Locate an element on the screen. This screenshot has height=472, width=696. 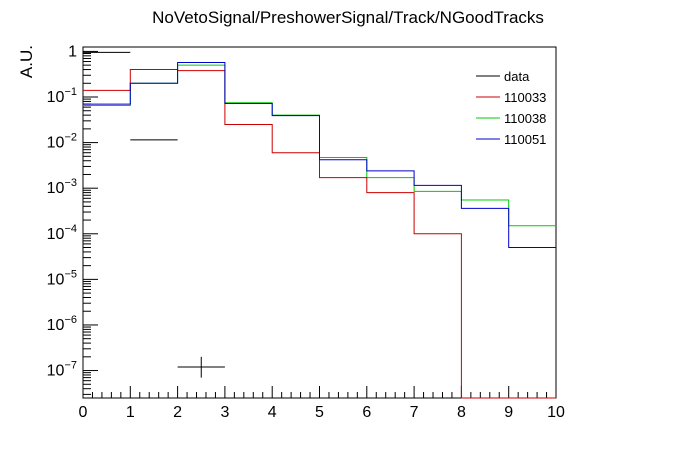
y-tick-label: 10⁻⁷ is located at coordinates (62, 370).